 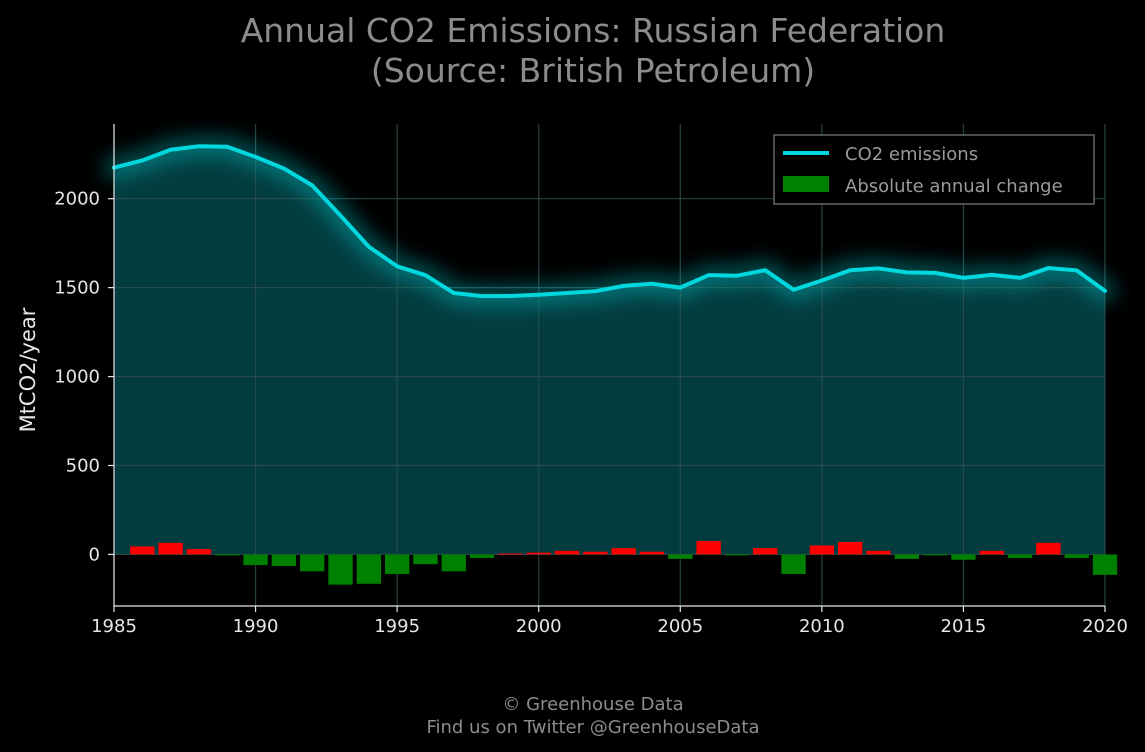 I want to click on chart-title: Annual CO2 Emissions: Russian Federation, so click(x=593, y=30).